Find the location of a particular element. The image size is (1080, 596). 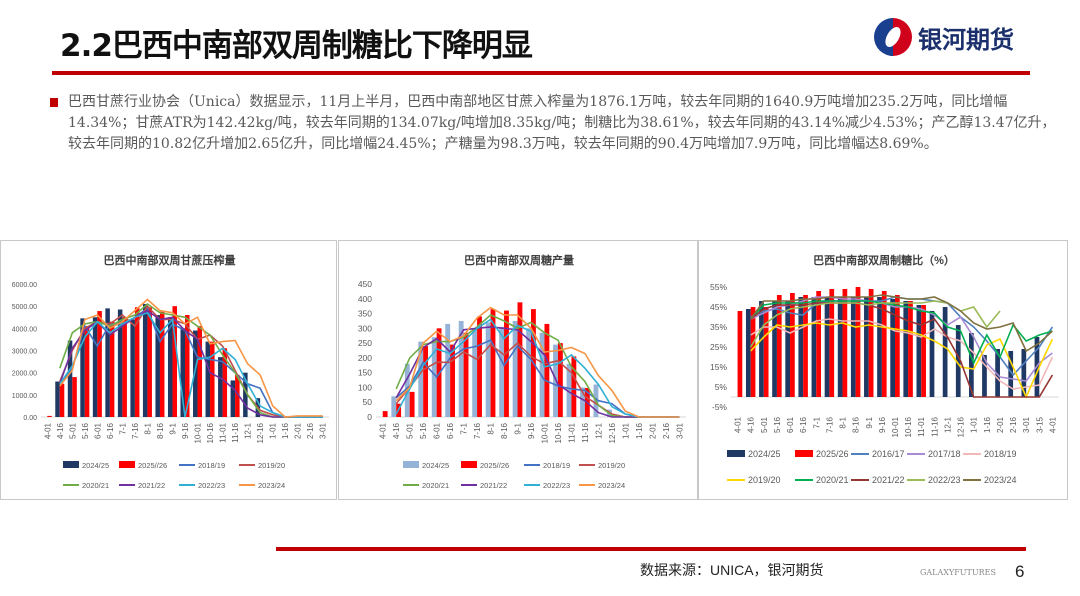

x-tick-label: 4-16 is located at coordinates (60, 430).